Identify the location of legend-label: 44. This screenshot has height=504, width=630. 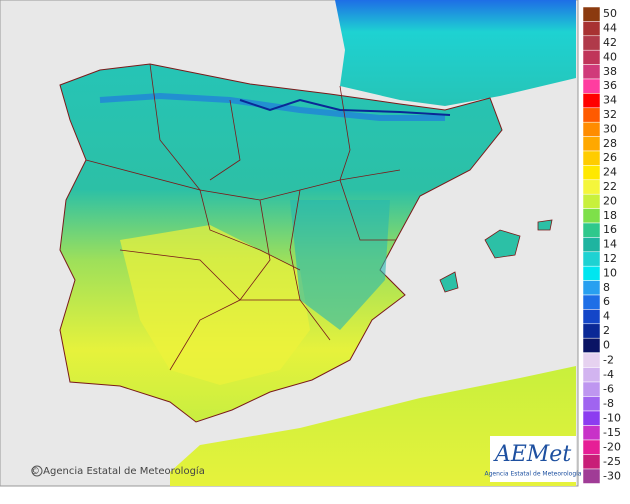
(610, 28).